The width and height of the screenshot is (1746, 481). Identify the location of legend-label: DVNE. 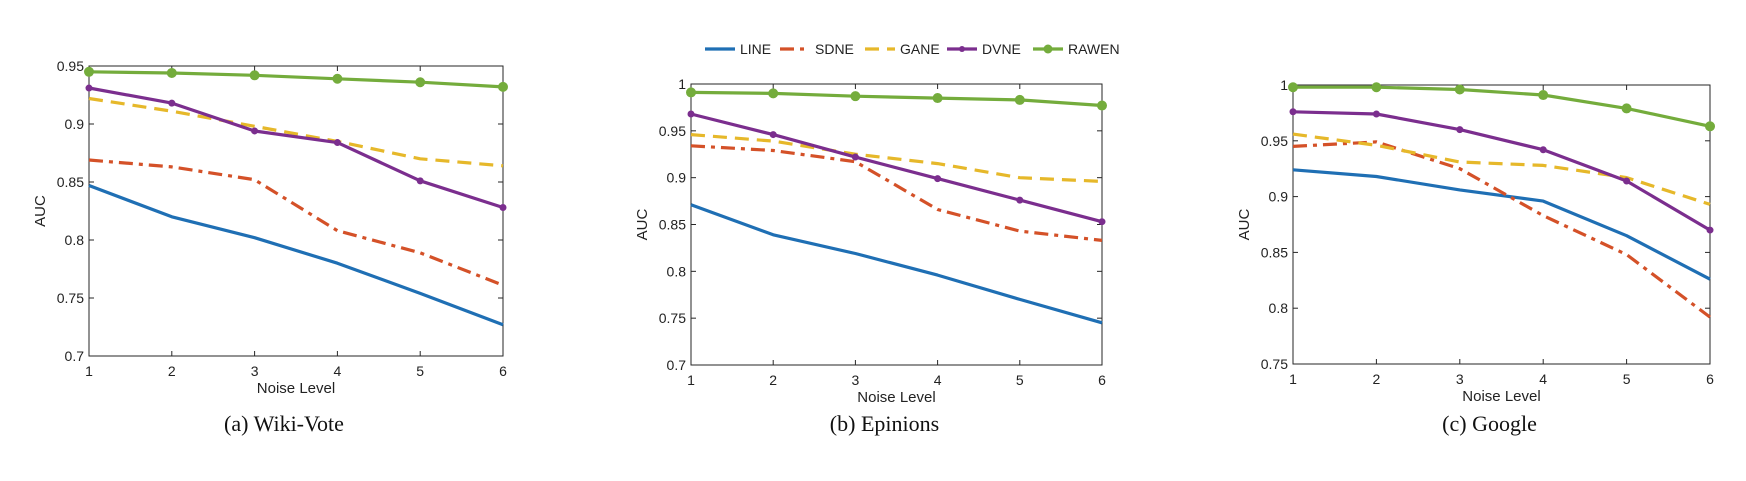
(1001, 49).